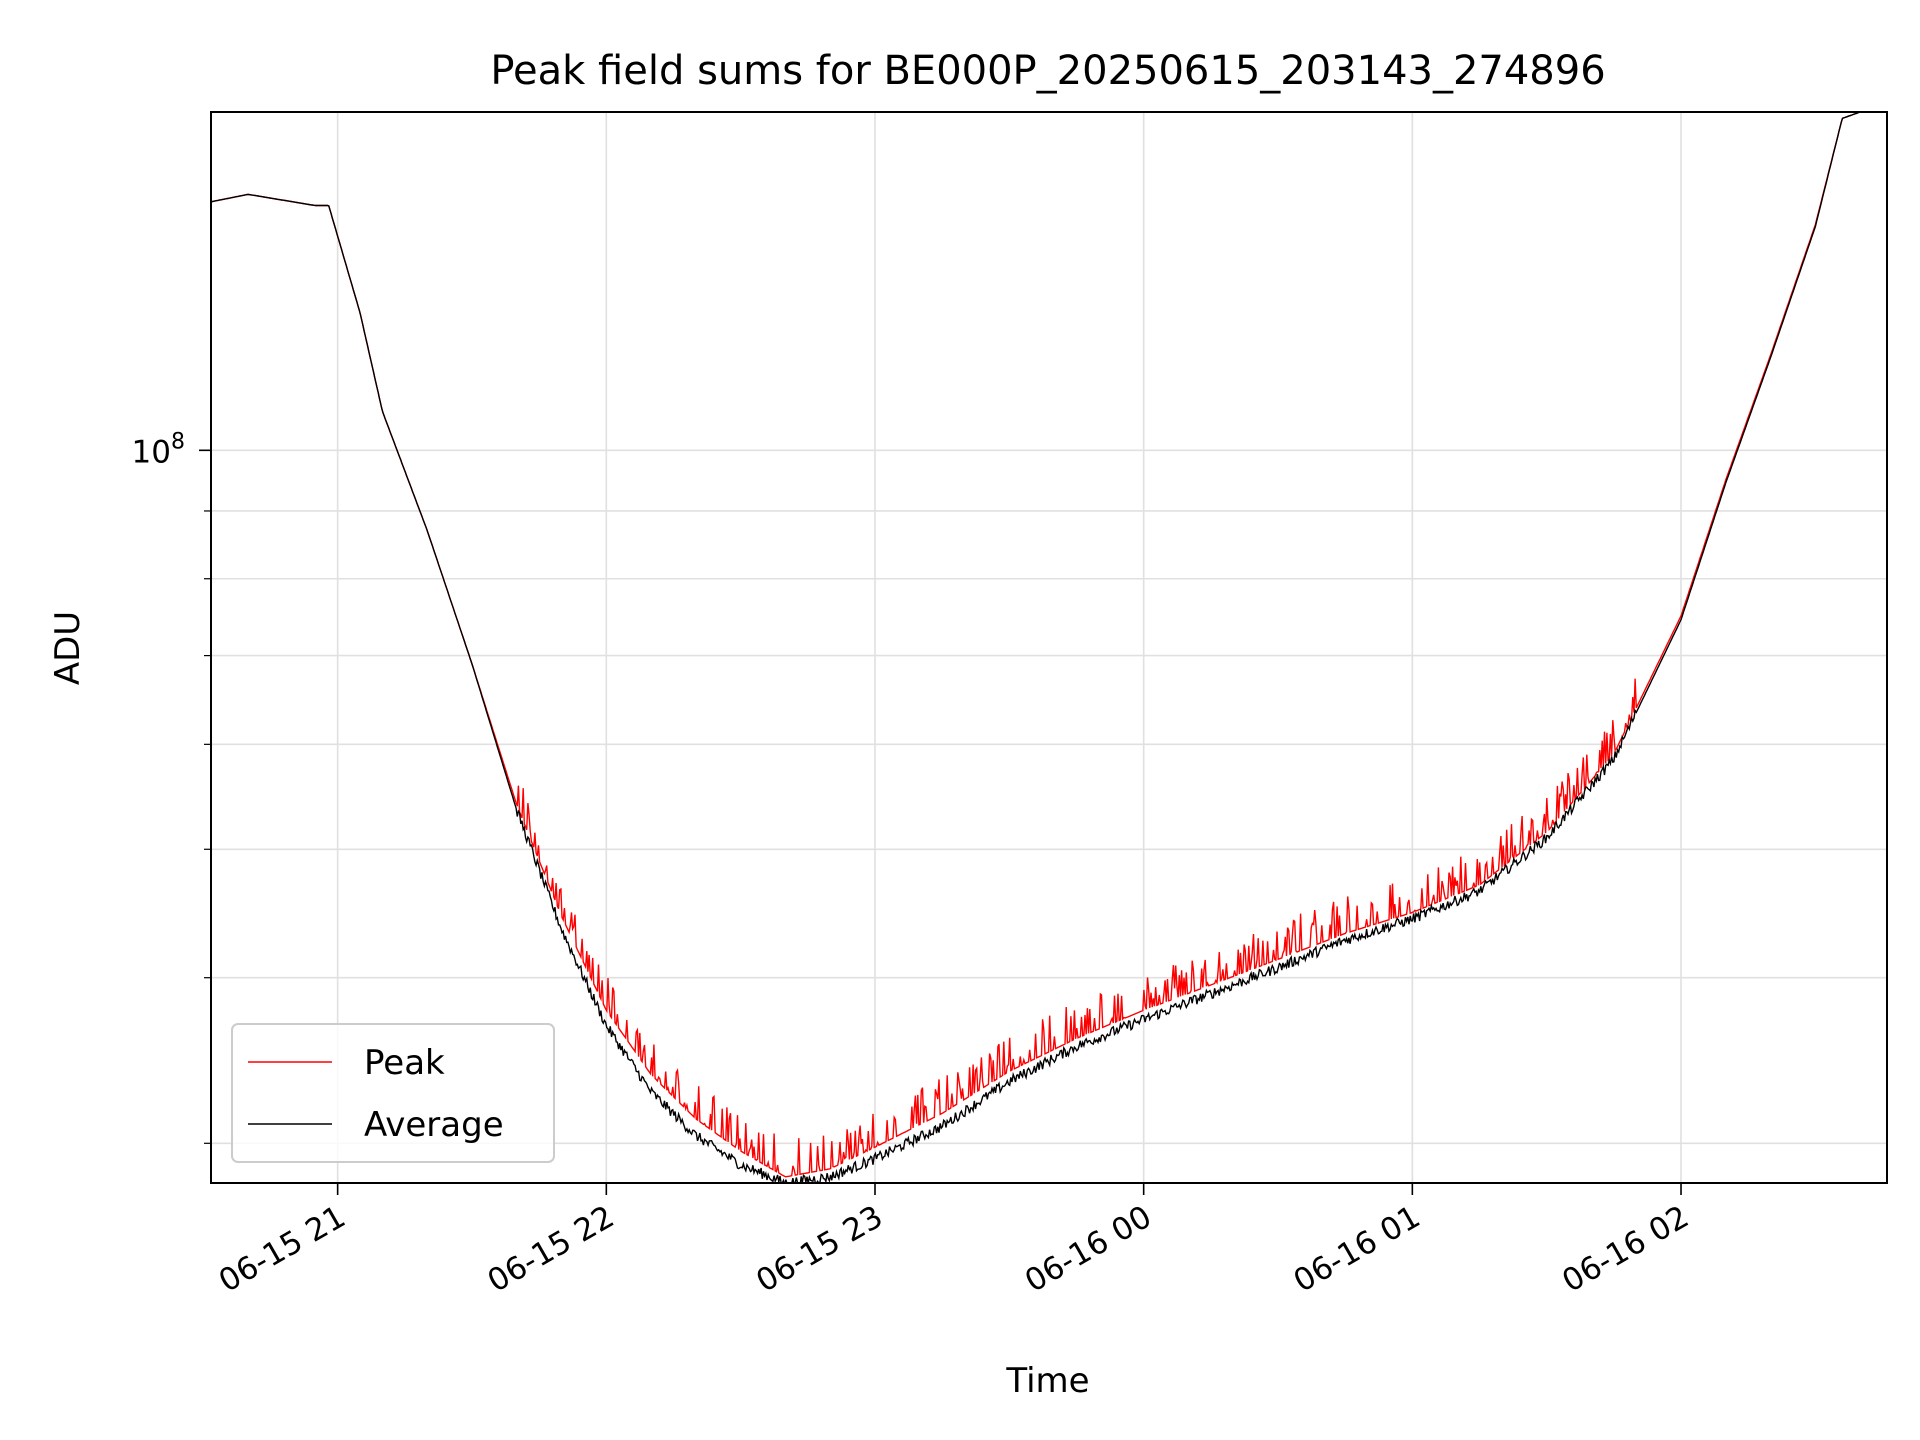 This screenshot has width=1920, height=1440. I want to click on legend-label-average: Average, so click(434, 1125).